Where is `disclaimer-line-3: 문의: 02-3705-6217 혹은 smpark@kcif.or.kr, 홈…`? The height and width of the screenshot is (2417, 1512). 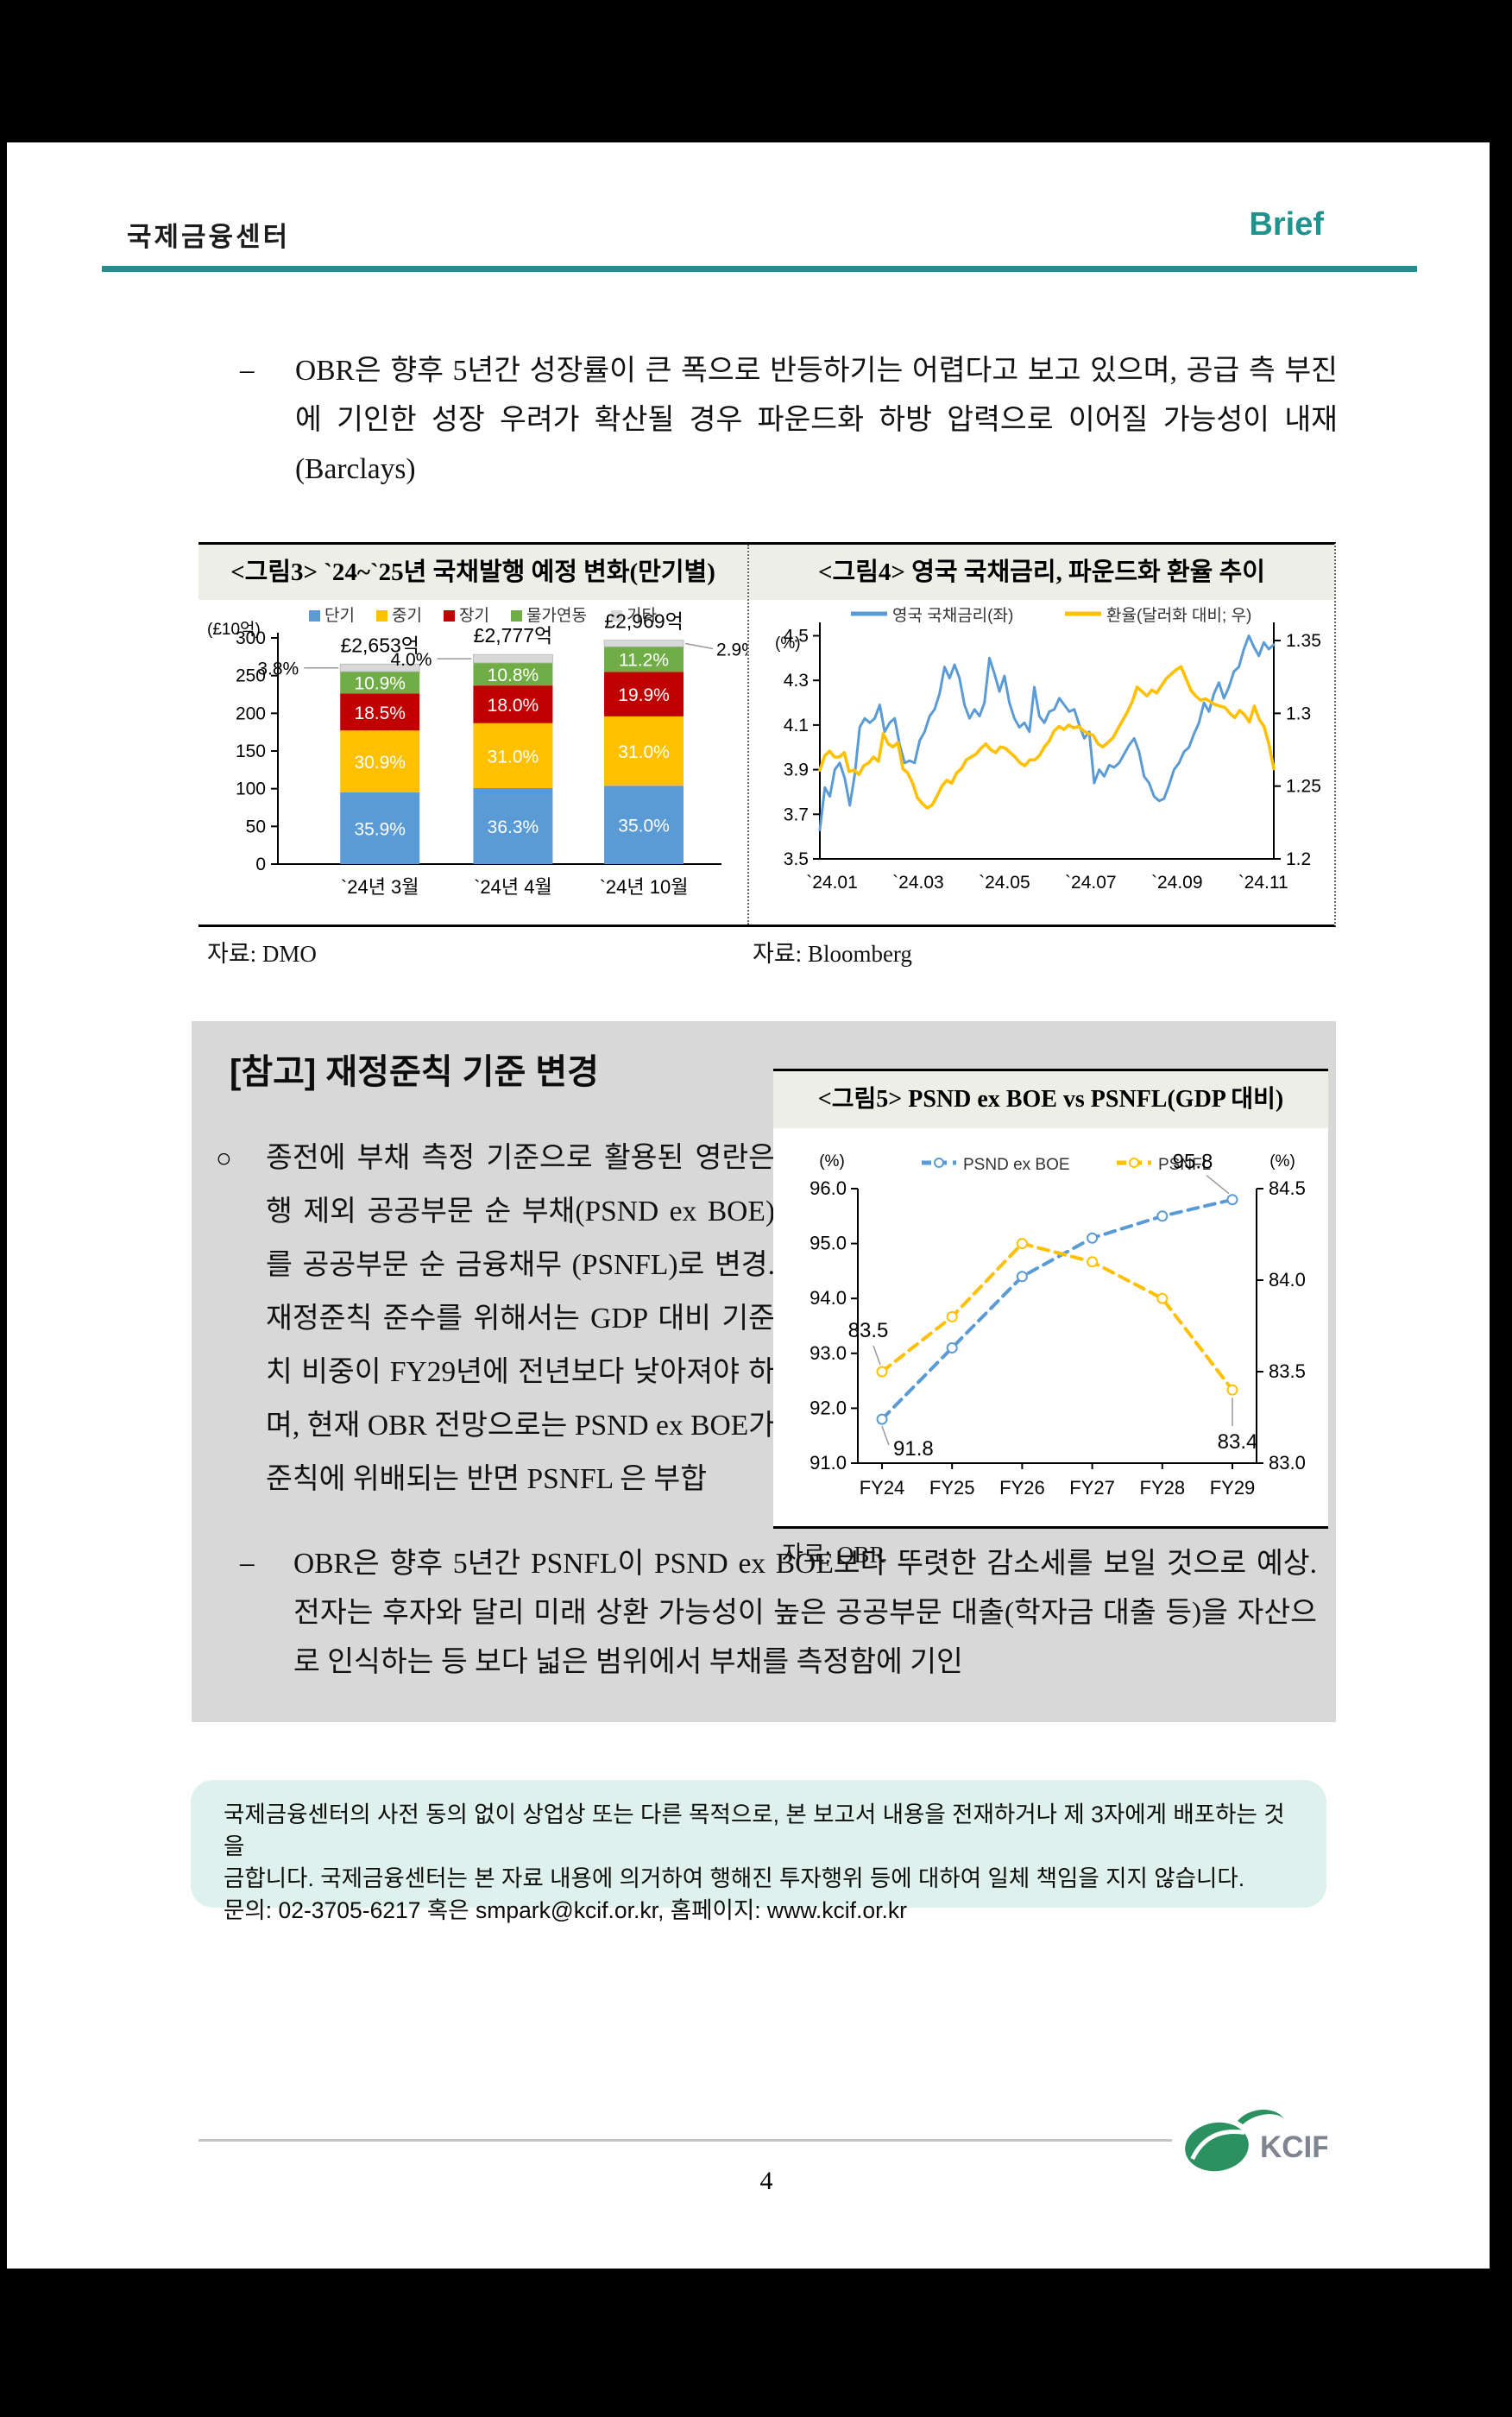
disclaimer-line-3: 문의: 02-3705-6217 혹은 smpark@kcif.or.kr, 홈… is located at coordinates (565, 1910).